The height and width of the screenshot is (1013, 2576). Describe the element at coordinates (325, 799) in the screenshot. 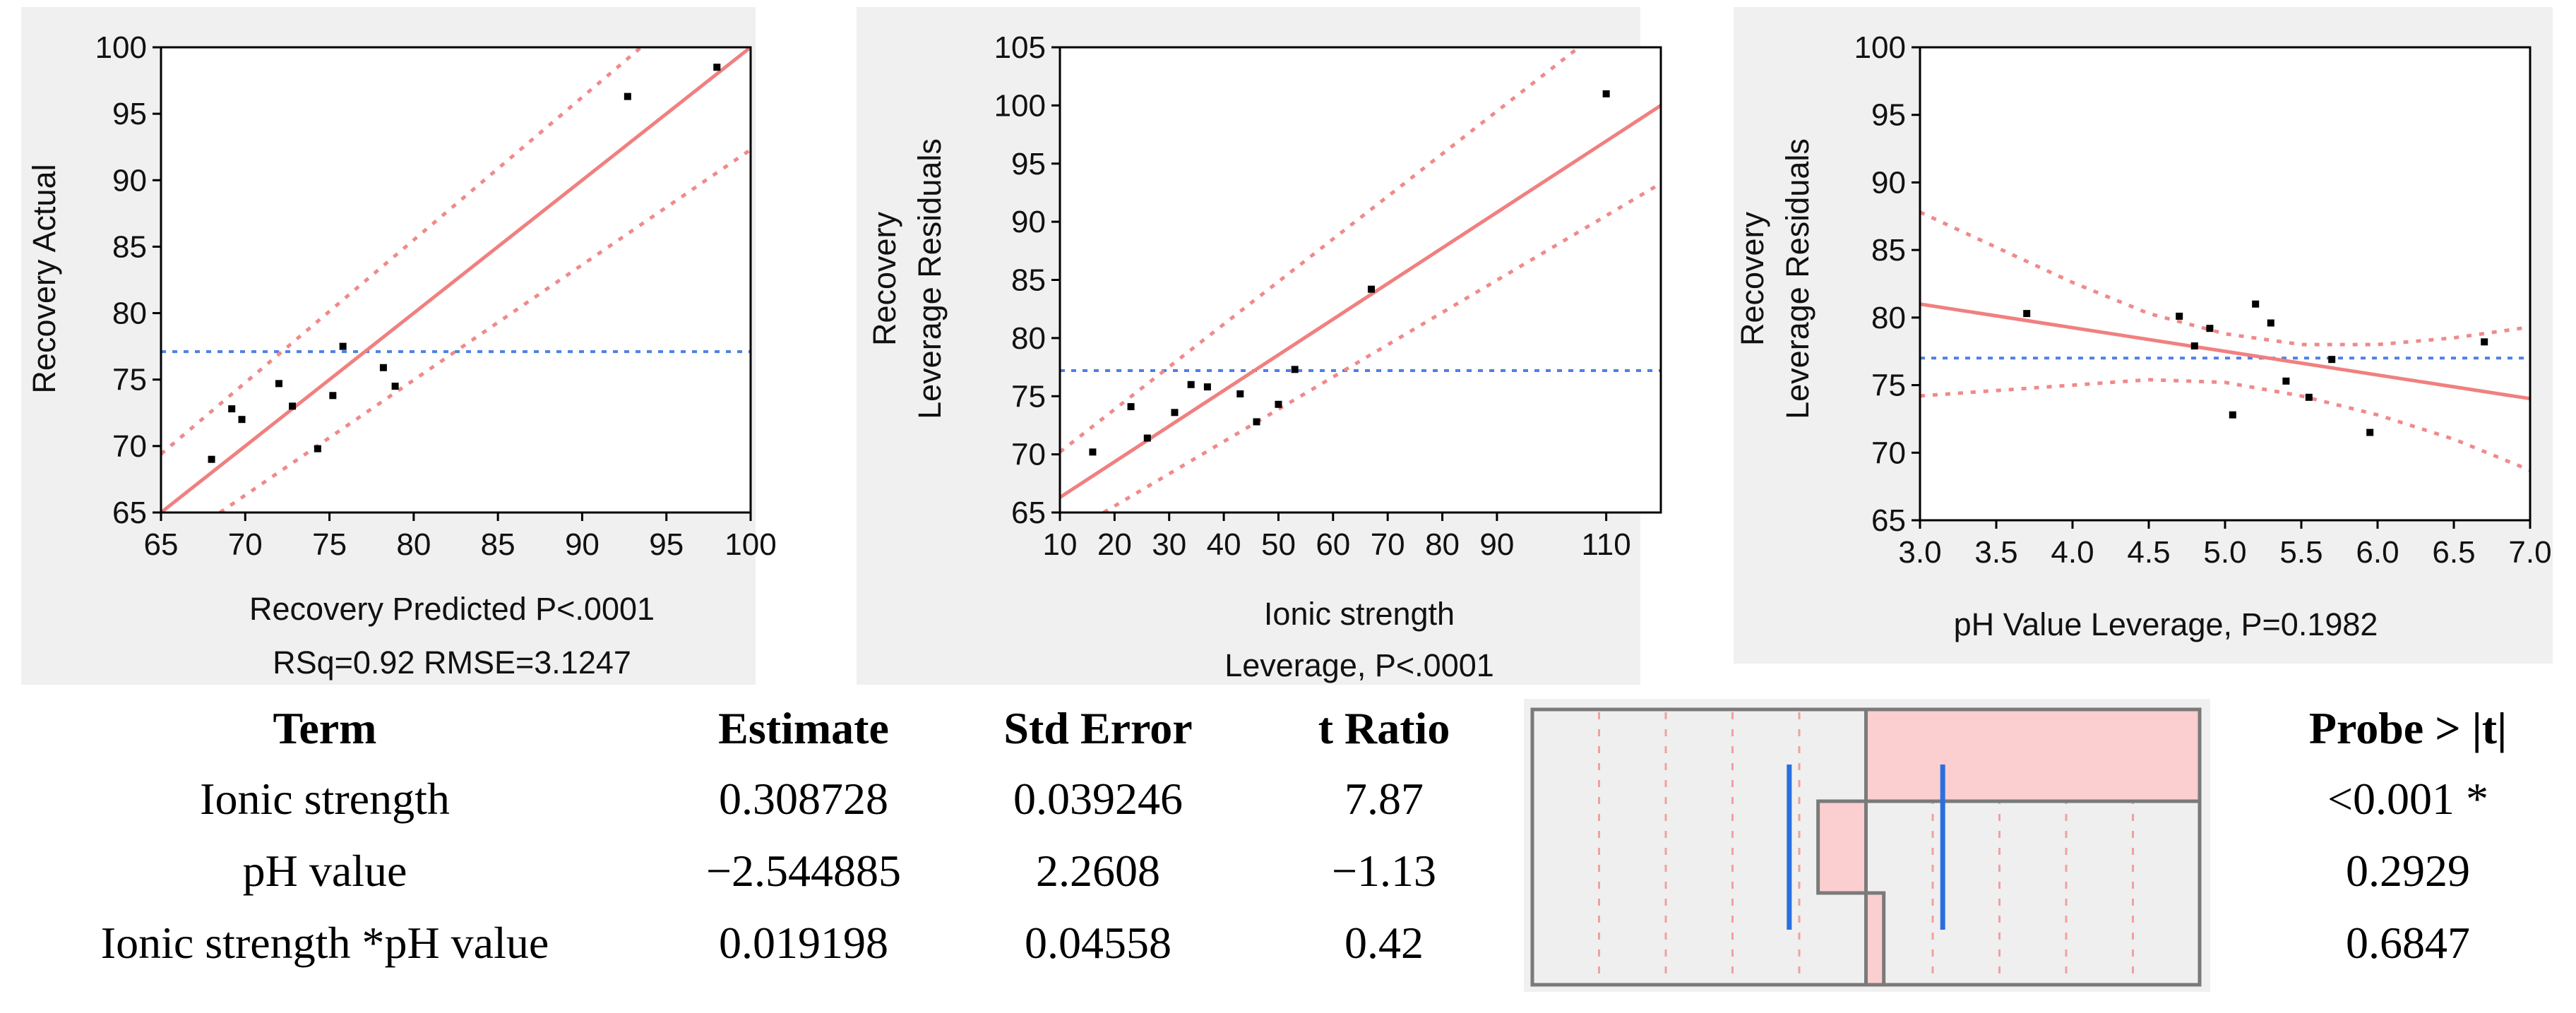

I see `row1-term: Ionic strength` at that location.